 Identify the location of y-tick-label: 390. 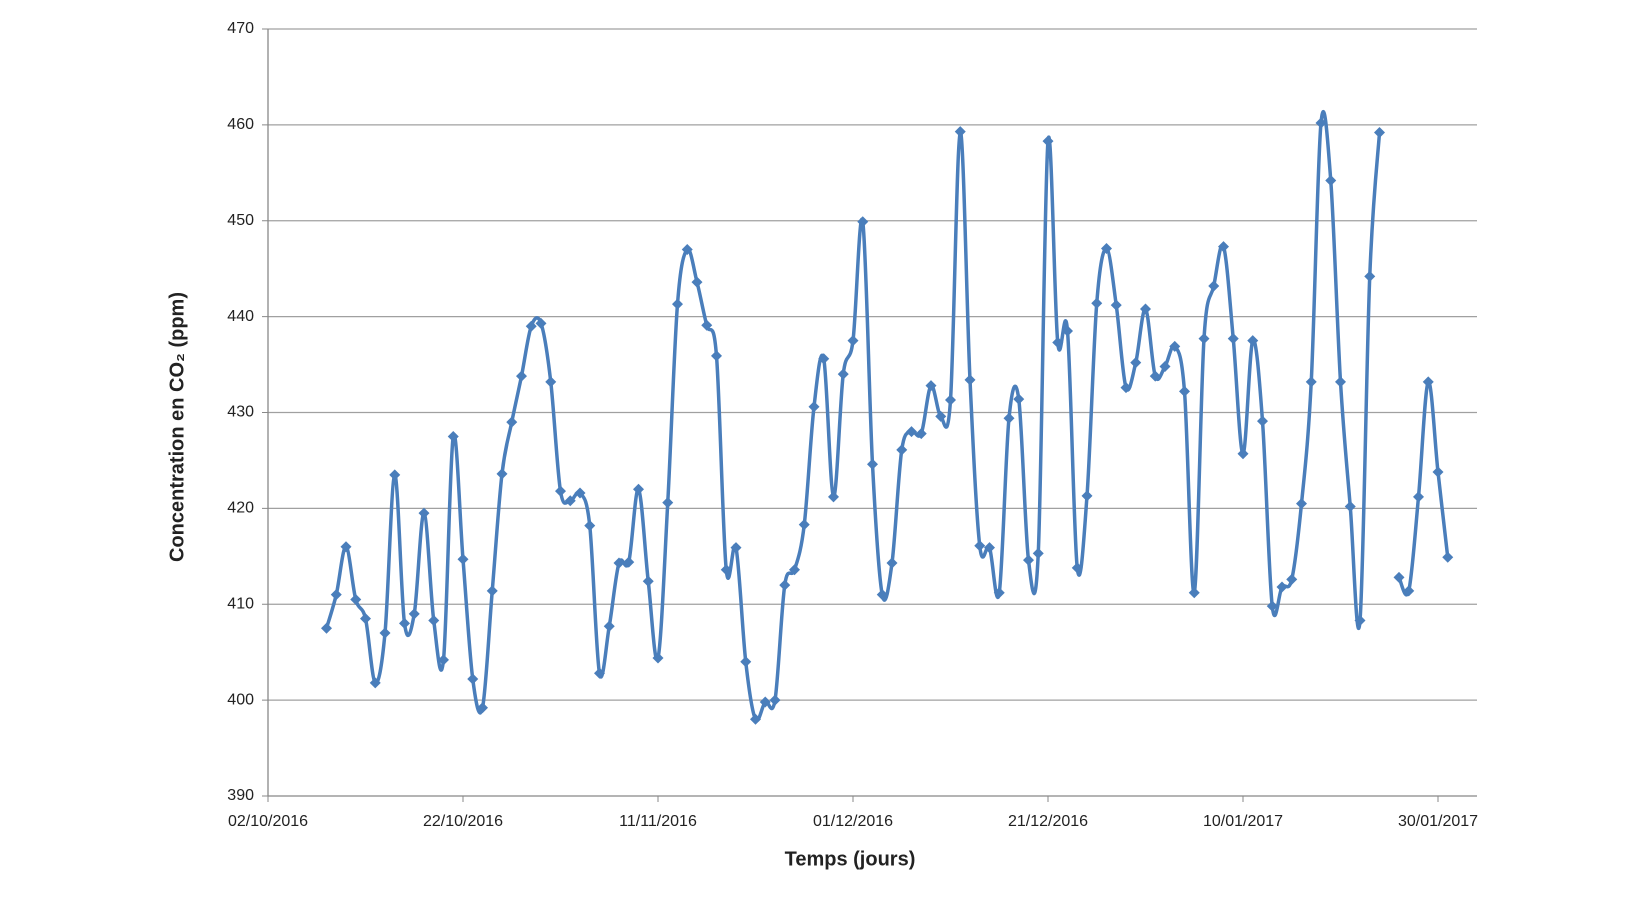
(240, 795).